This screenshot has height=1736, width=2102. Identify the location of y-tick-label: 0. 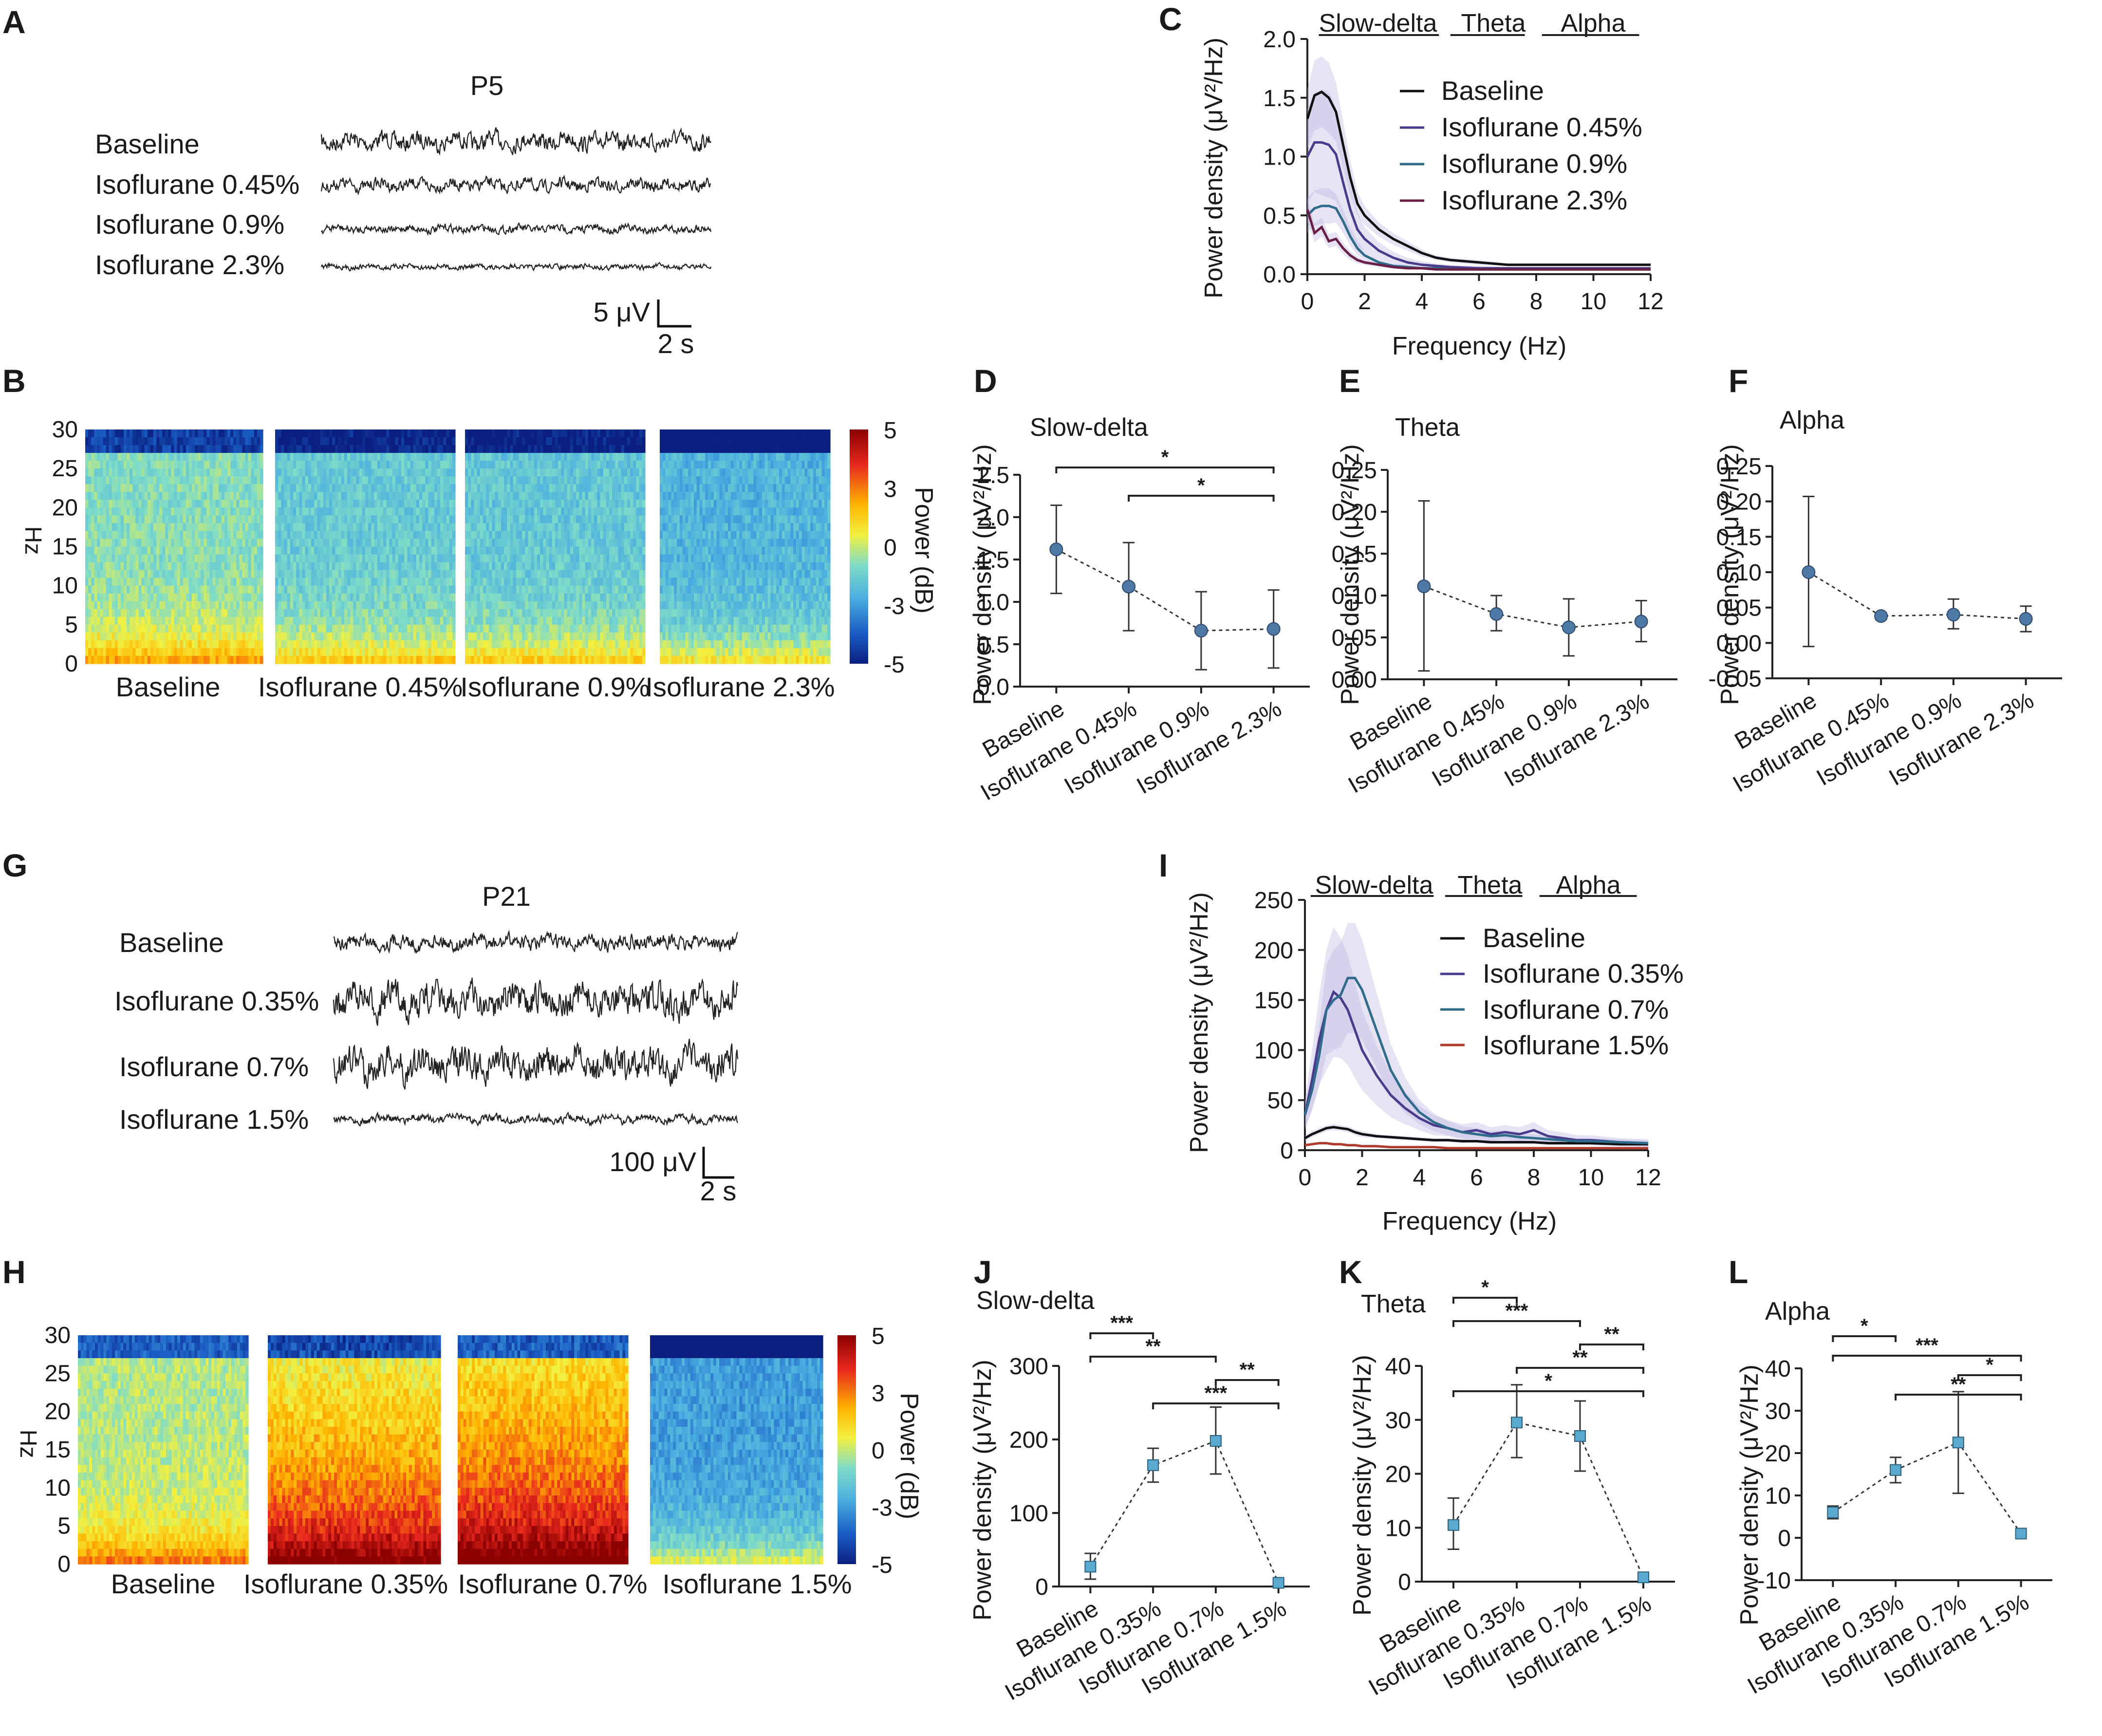
(1404, 1582).